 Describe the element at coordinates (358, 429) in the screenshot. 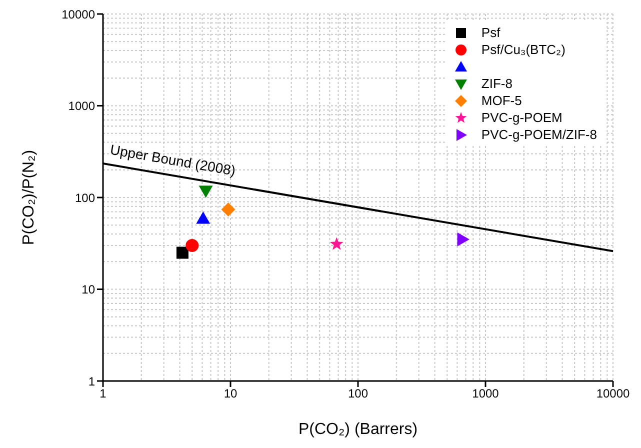

I see `x-axis-title: P(CO₂) (Barrers)` at that location.